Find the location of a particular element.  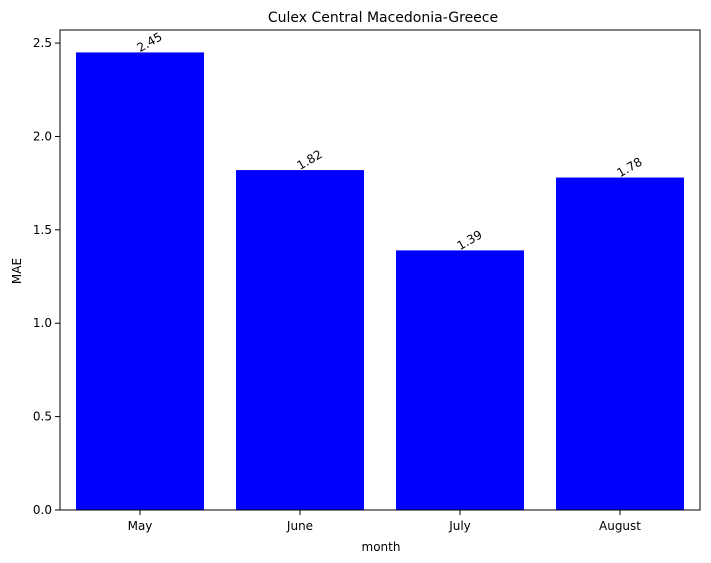

x-axis-ticks: May June July August is located at coordinates (384, 521).